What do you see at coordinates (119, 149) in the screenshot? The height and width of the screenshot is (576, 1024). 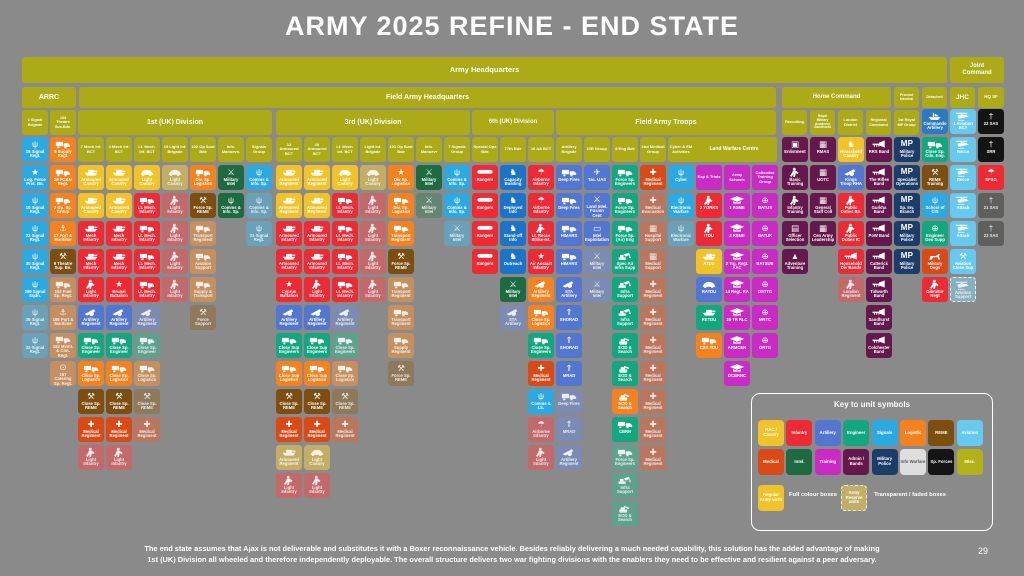 I see `column-header-4-mech-inf-bct: 4 Mech Inf. BCT` at bounding box center [119, 149].